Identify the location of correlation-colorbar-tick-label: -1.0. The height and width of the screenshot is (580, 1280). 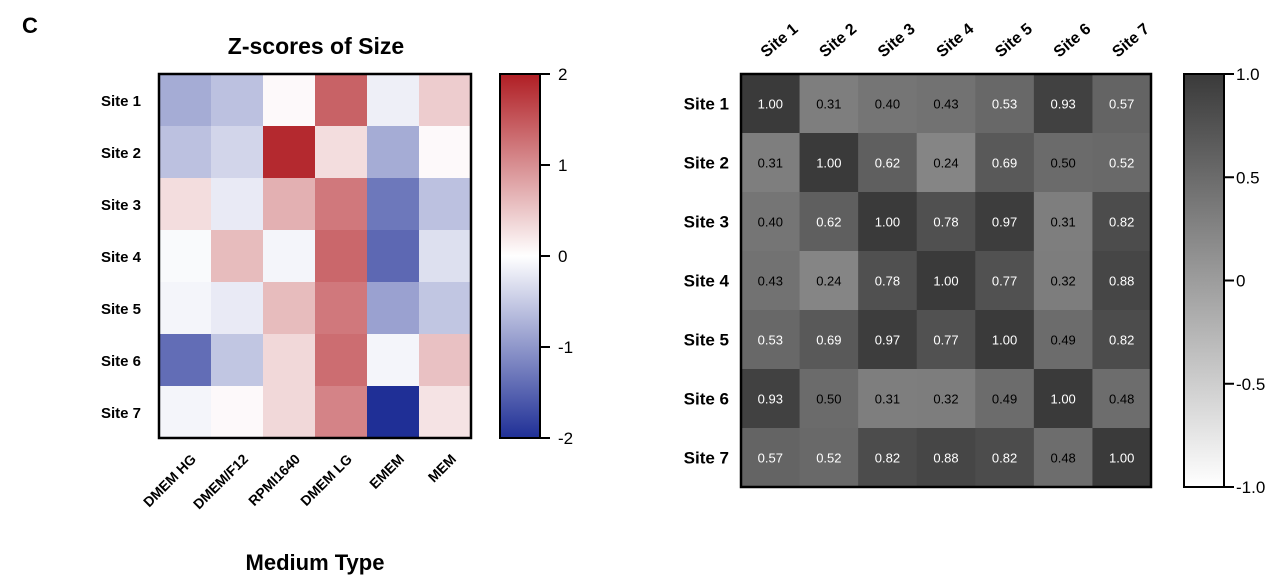
(1250, 487).